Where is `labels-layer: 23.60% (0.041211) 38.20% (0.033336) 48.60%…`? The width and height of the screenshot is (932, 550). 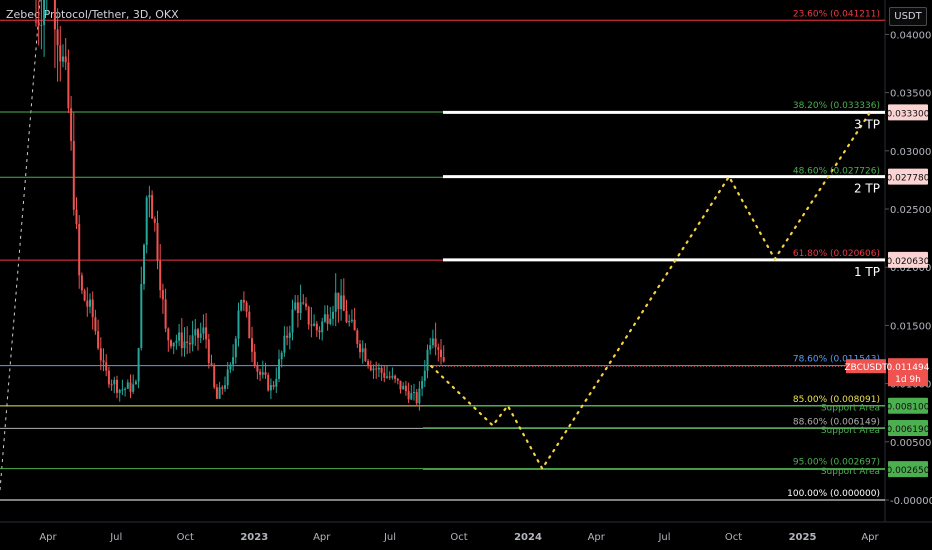
labels-layer: 23.60% (0.041211) 38.20% (0.033336) 48.60%… is located at coordinates (858, 254).